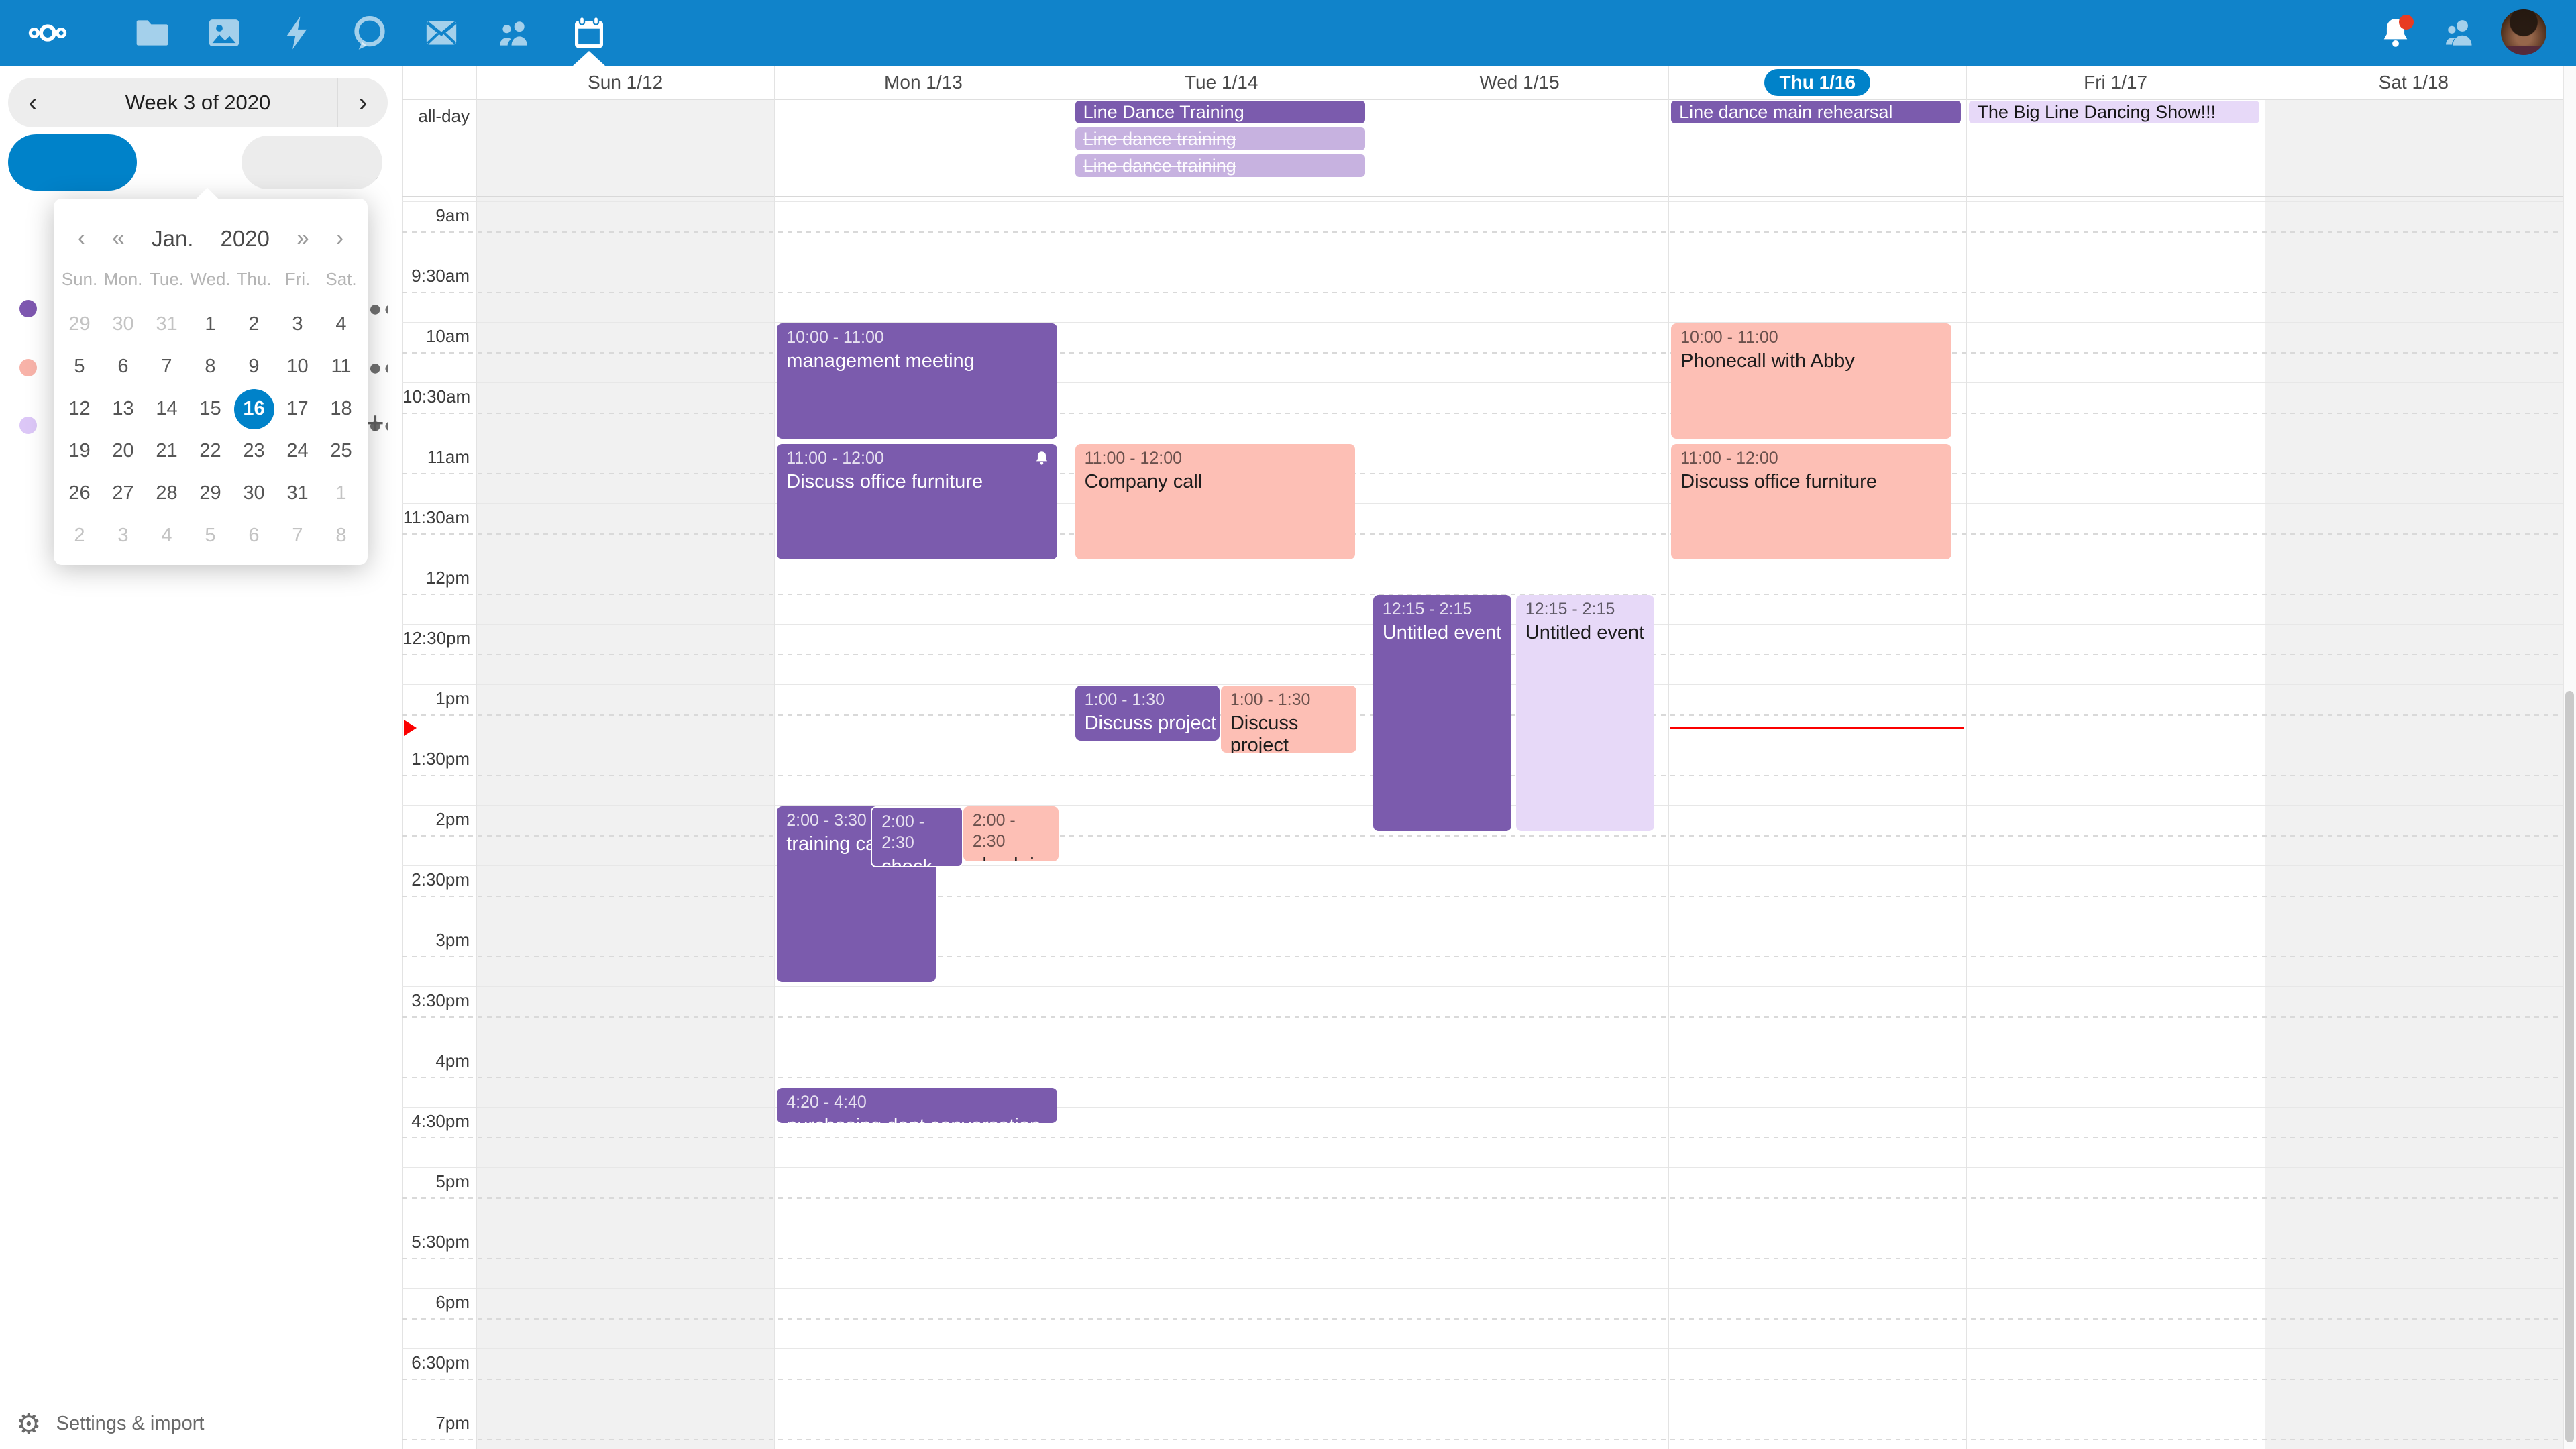  Describe the element at coordinates (210, 408) in the screenshot. I see `date-cell: 15` at that location.